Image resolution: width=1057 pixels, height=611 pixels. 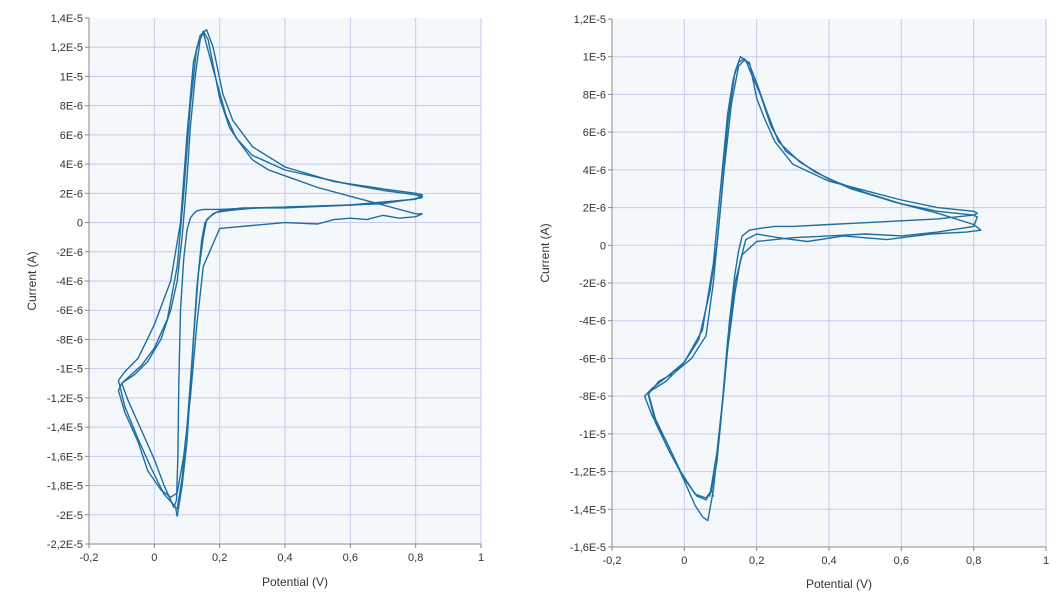 What do you see at coordinates (65, 487) in the screenshot?
I see `y-tick-label: -1,8E-5` at bounding box center [65, 487].